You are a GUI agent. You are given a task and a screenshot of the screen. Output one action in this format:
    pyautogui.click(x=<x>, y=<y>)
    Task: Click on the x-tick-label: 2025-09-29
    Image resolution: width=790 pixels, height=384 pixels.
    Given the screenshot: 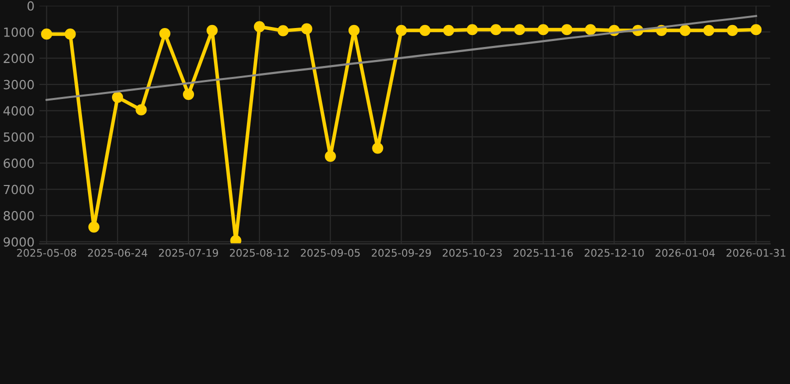 What is the action you would take?
    pyautogui.click(x=401, y=252)
    